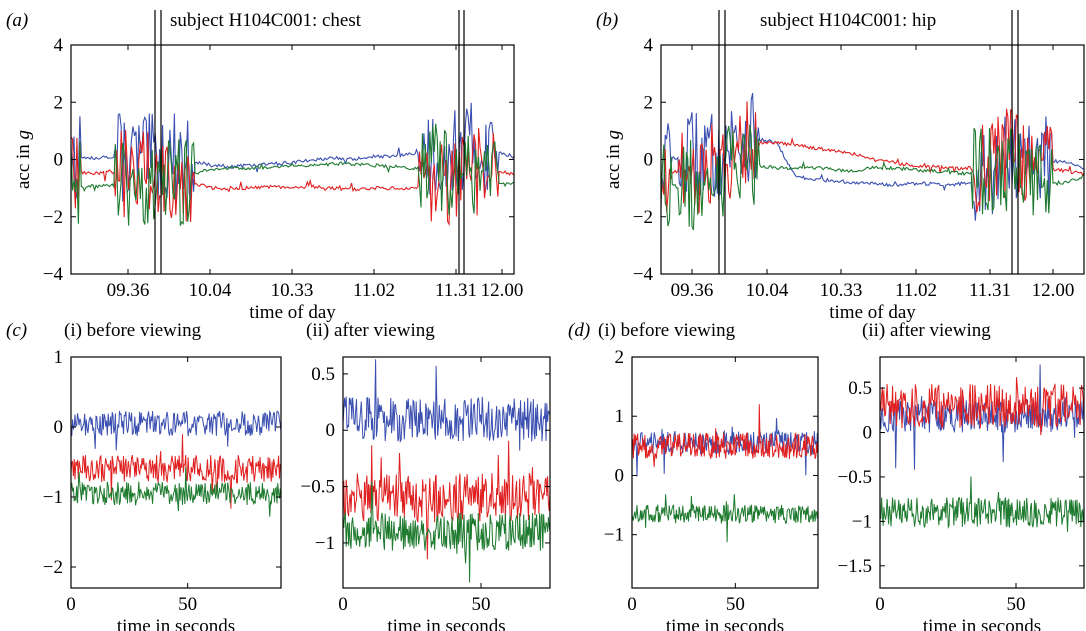 Image resolution: width=1086 pixels, height=631 pixels. Describe the element at coordinates (579, 330) in the screenshot. I see `panel-d-letter: (d)` at that location.